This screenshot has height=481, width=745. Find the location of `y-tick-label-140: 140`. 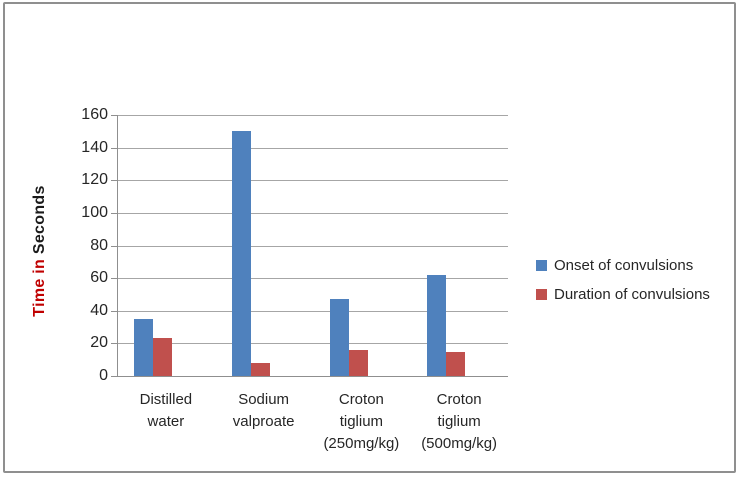

y-tick-label-140: 140 is located at coordinates (94, 147).